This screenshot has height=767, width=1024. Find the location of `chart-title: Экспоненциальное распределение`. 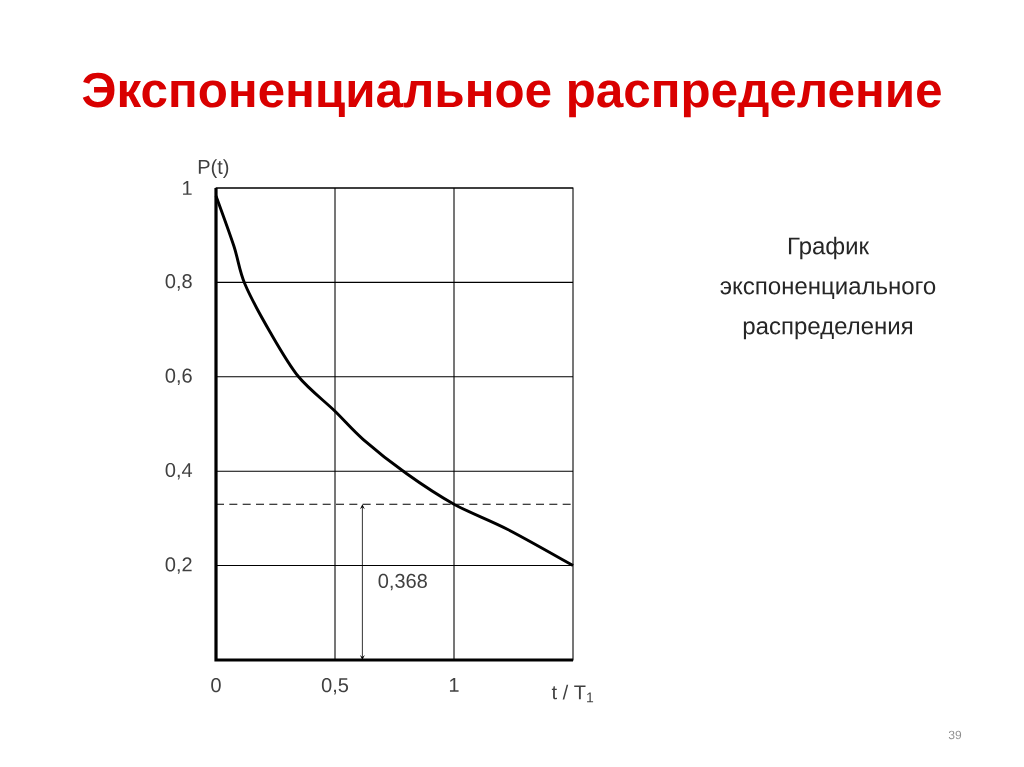

chart-title: Экспоненциальное распределение is located at coordinates (511, 95).